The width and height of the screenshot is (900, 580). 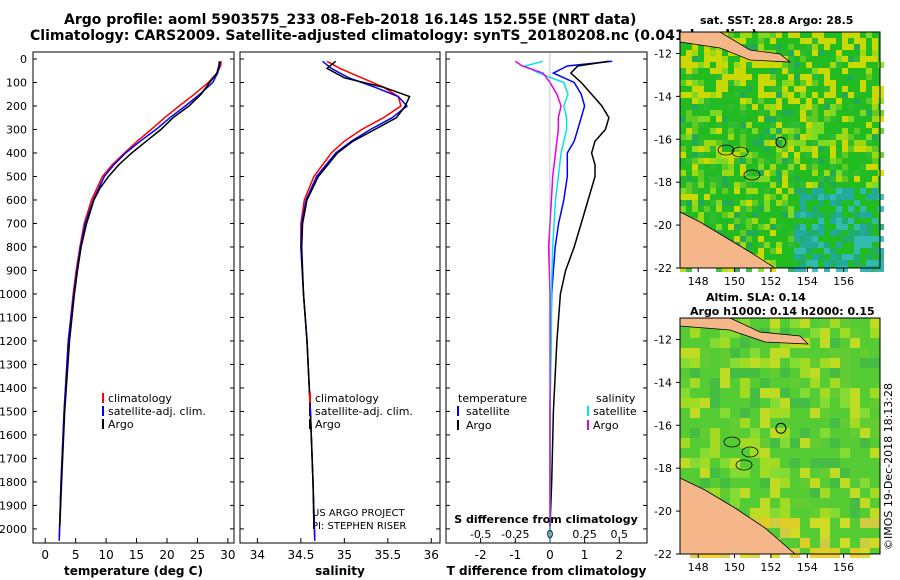 What do you see at coordinates (166, 555) in the screenshot?
I see `x-tick-label: 20` at bounding box center [166, 555].